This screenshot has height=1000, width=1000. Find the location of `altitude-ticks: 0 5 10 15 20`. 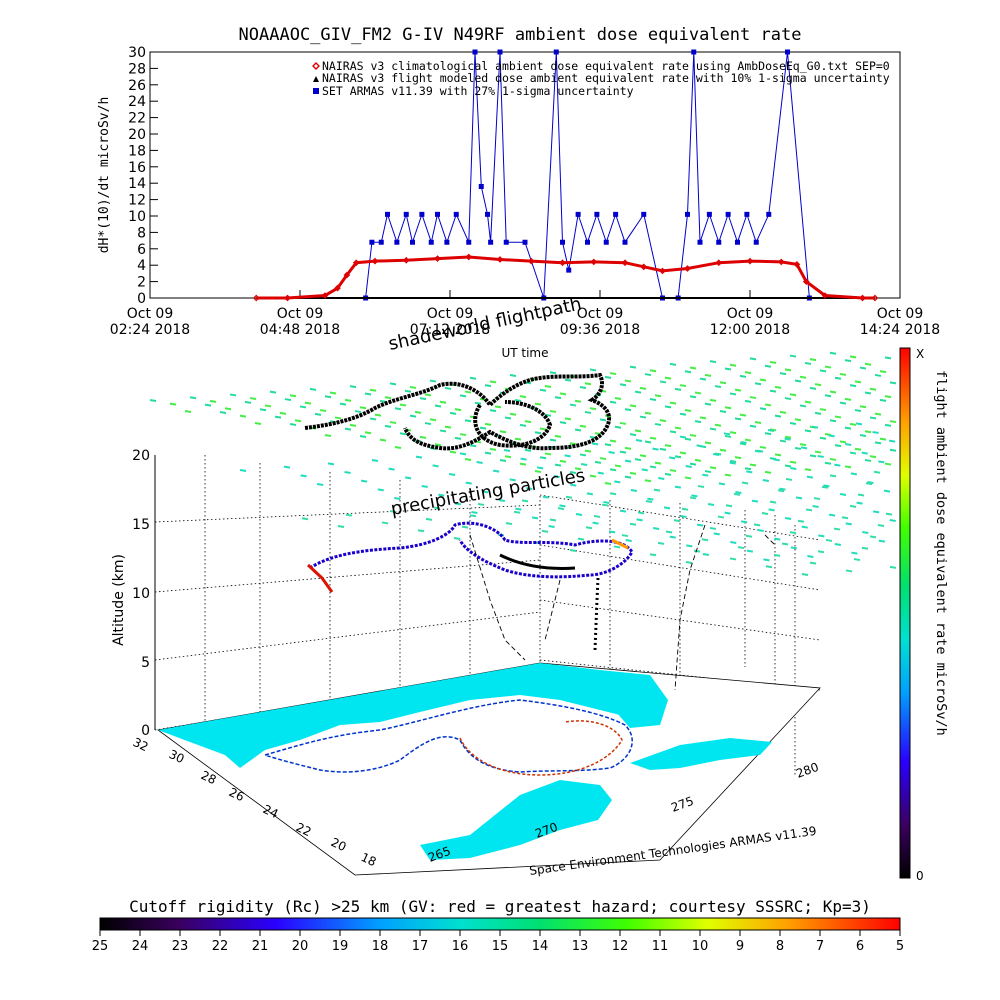

altitude-ticks: 0 5 10 15 20 is located at coordinates (141, 593).